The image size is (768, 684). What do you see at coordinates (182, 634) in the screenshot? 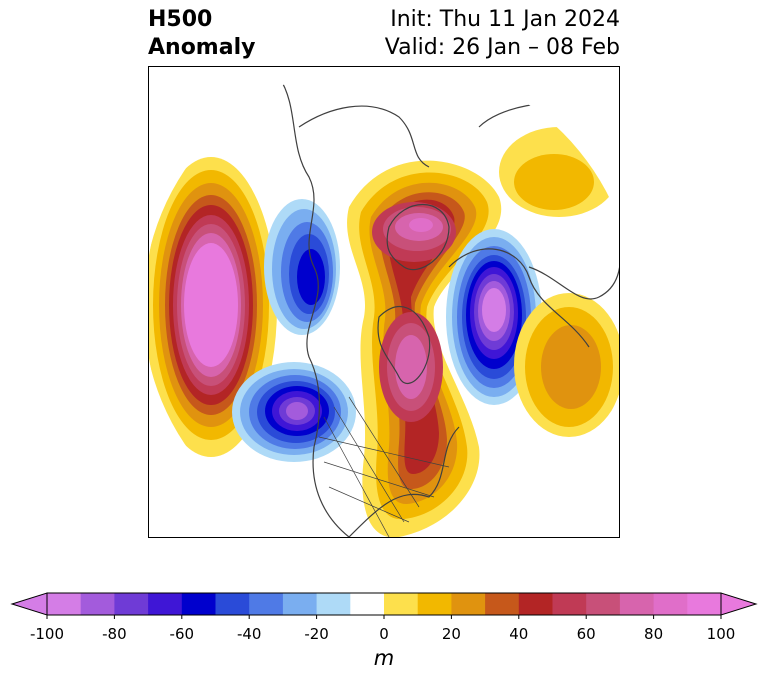
I see `colorbar-tick-label: -60` at bounding box center [182, 634].